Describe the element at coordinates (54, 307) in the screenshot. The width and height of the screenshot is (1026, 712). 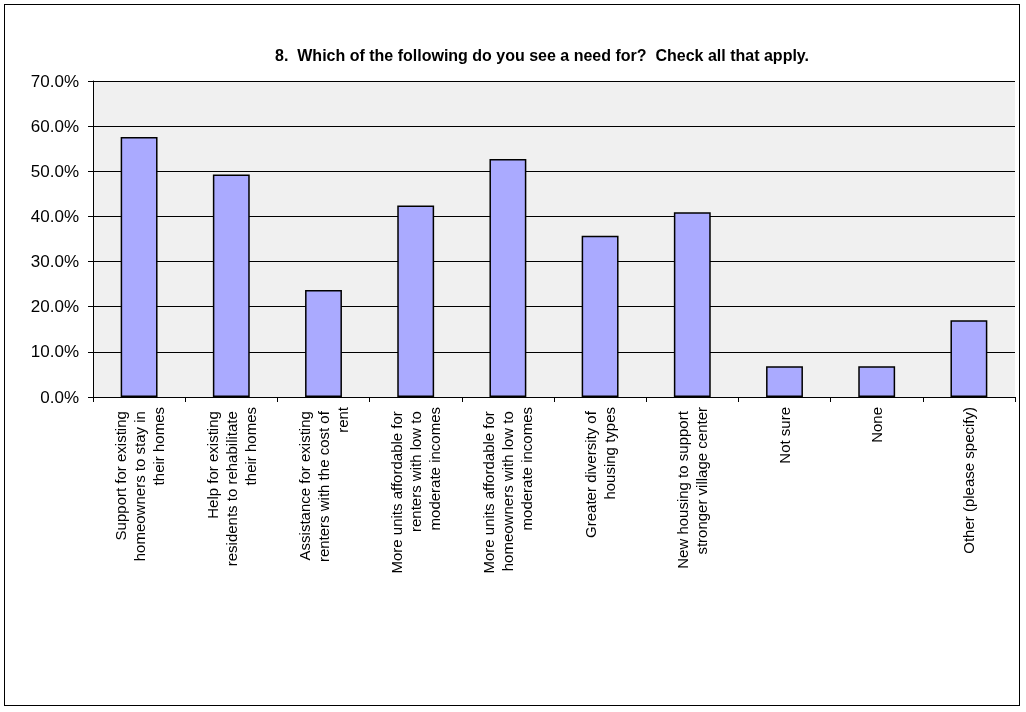
I see `y-tick-label: 20.0%` at that location.